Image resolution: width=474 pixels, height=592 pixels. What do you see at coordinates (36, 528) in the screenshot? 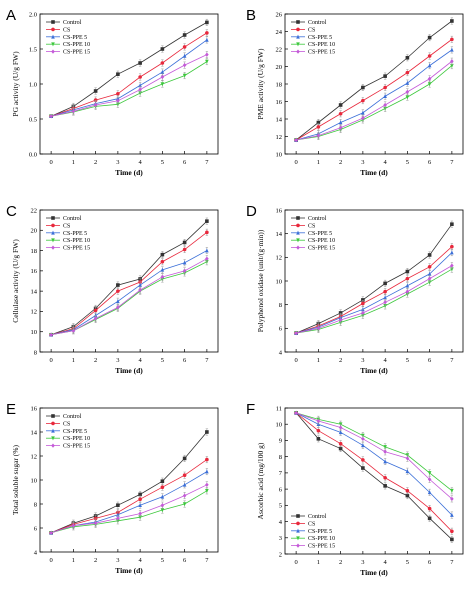
I see `y-tick-label: 6` at bounding box center [36, 528].